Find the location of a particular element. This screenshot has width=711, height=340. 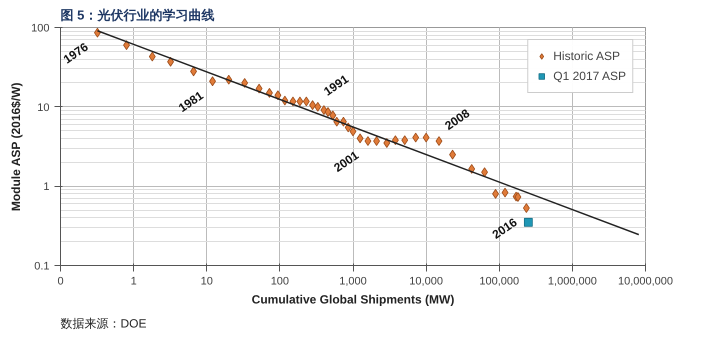

y-tick-label: 100 is located at coordinates (40, 28).